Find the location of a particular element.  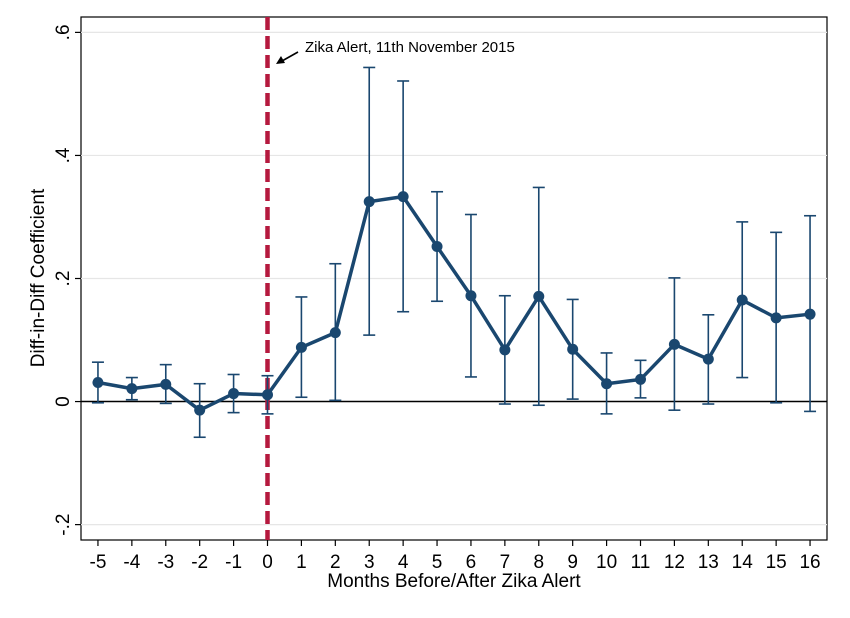

x-tick-label: 7 is located at coordinates (505, 562).